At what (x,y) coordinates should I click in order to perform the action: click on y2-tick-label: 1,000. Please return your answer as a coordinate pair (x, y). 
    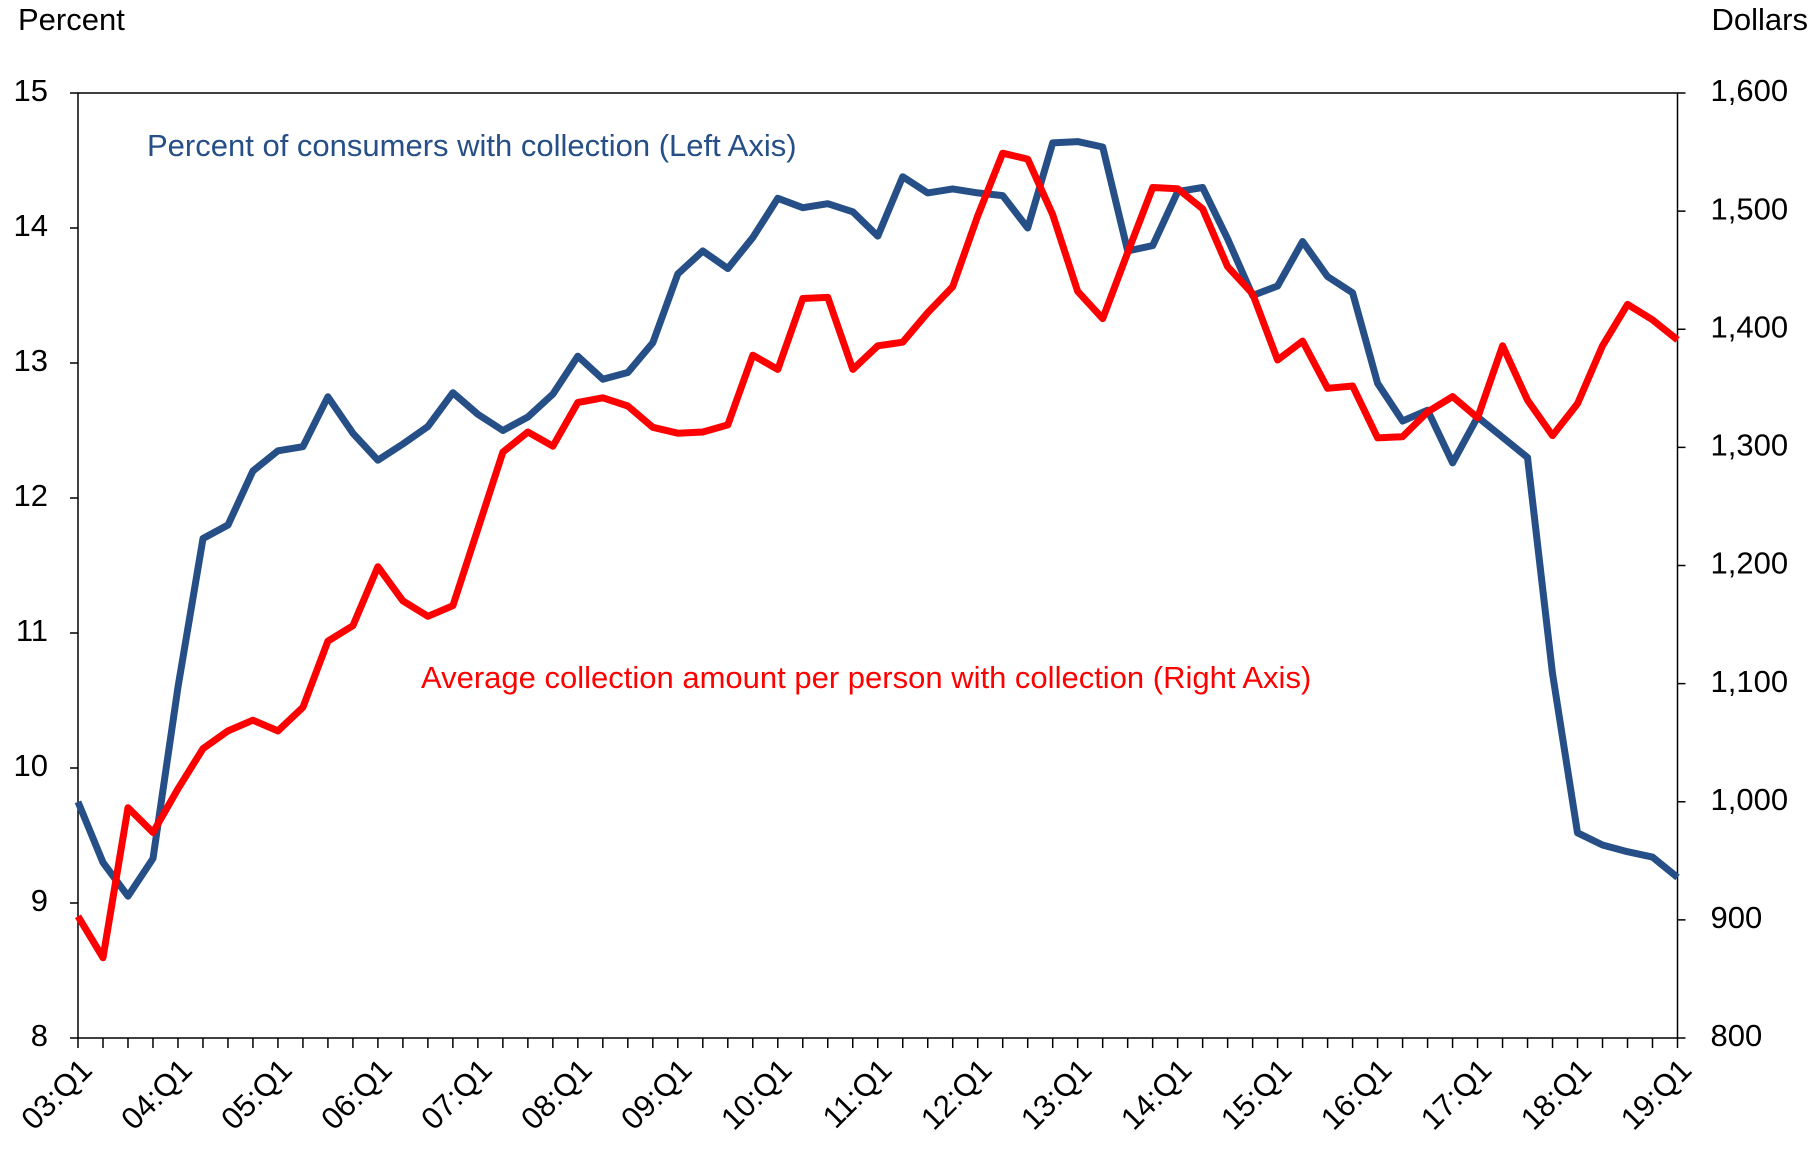
    Looking at the image, I should click on (1750, 799).